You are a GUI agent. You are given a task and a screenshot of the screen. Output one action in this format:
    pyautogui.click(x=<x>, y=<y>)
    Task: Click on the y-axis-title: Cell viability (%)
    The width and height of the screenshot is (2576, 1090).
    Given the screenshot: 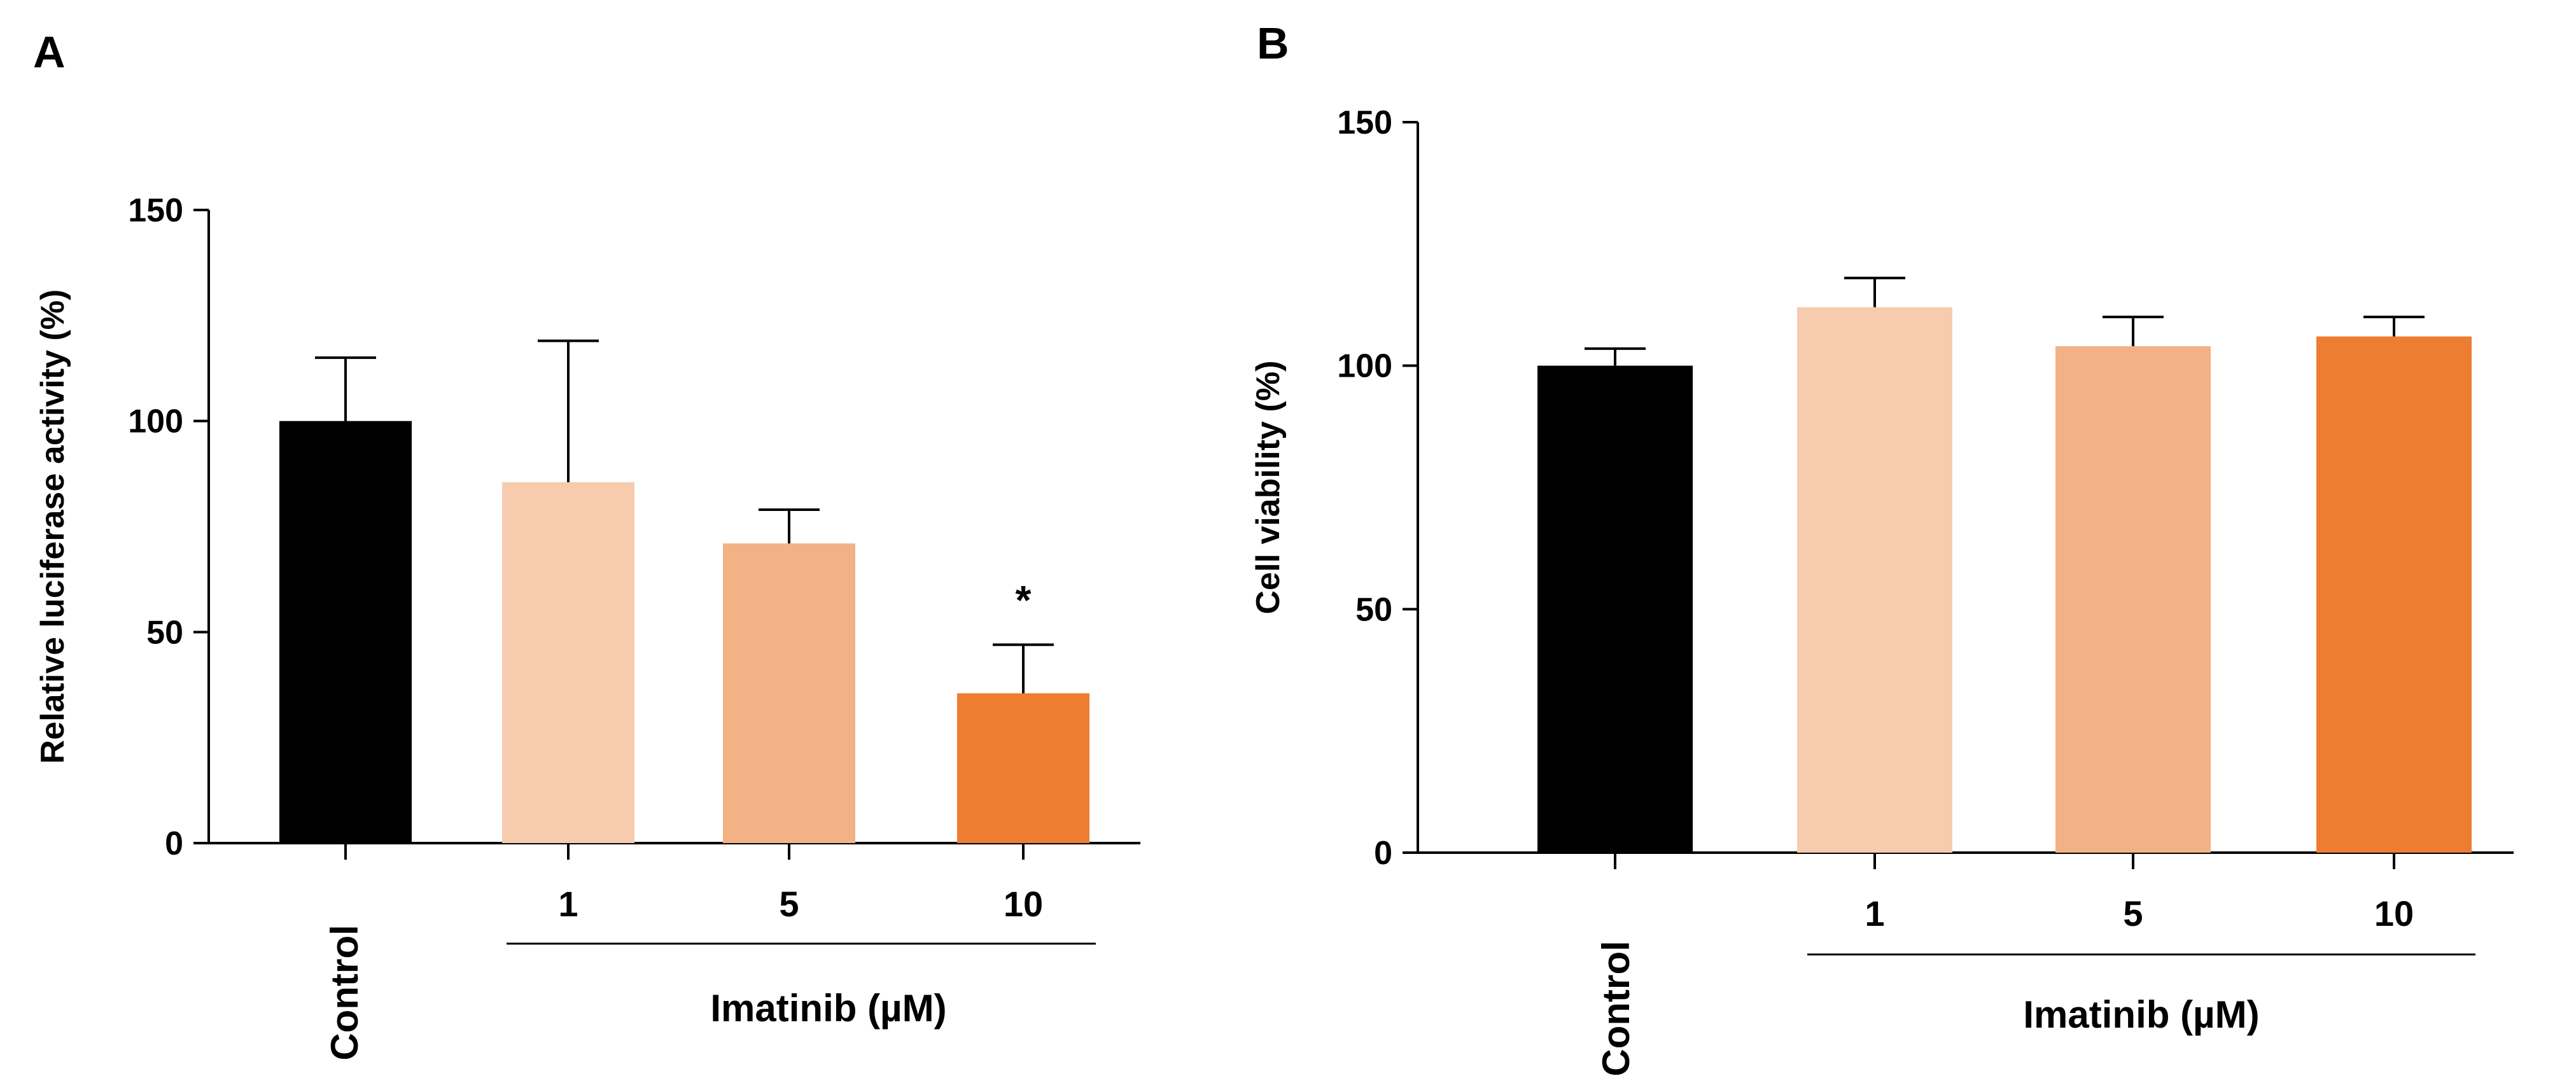 What is the action you would take?
    pyautogui.click(x=1268, y=488)
    